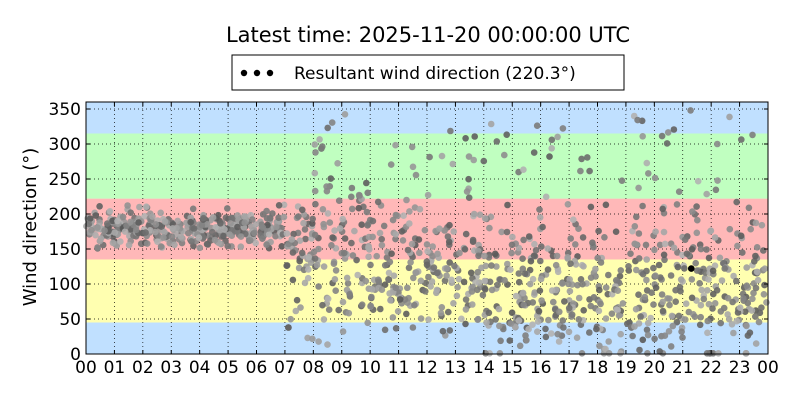 Image resolution: width=800 pixels, height=400 pixels. Describe the element at coordinates (244, 73) in the screenshot. I see `legend-marker-dot` at that location.